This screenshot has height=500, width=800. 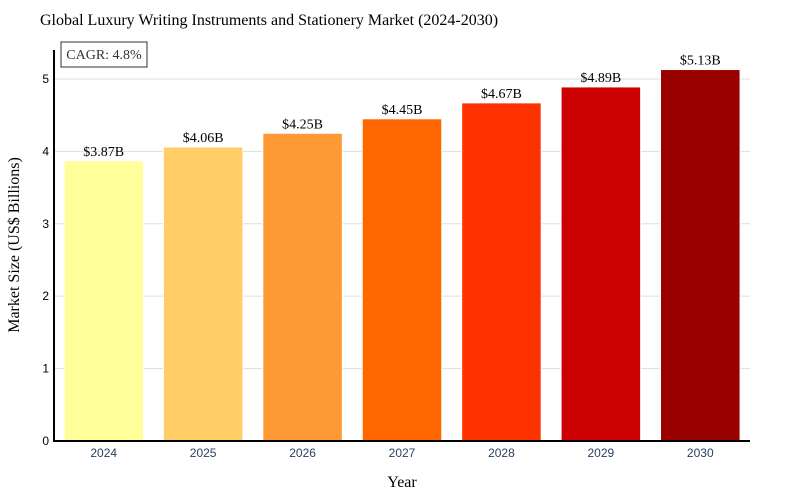 What do you see at coordinates (103, 152) in the screenshot?
I see `data-label-2024: $3.87B` at bounding box center [103, 152].